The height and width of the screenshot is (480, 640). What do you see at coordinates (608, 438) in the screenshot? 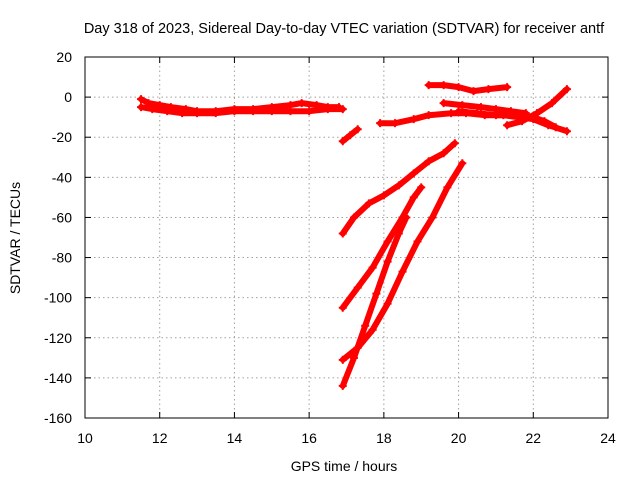
I see `x-tick-label: 24` at bounding box center [608, 438].